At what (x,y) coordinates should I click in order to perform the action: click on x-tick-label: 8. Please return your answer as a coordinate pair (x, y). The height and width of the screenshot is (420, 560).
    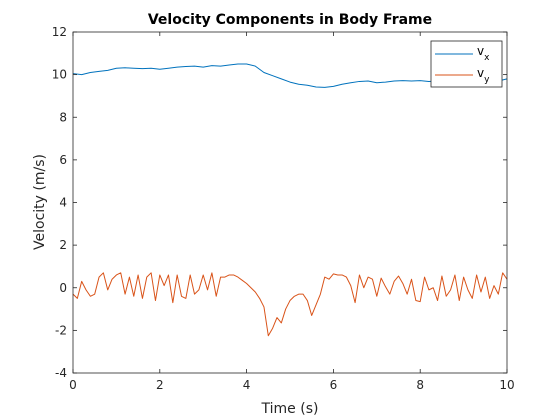
    Looking at the image, I should click on (420, 385).